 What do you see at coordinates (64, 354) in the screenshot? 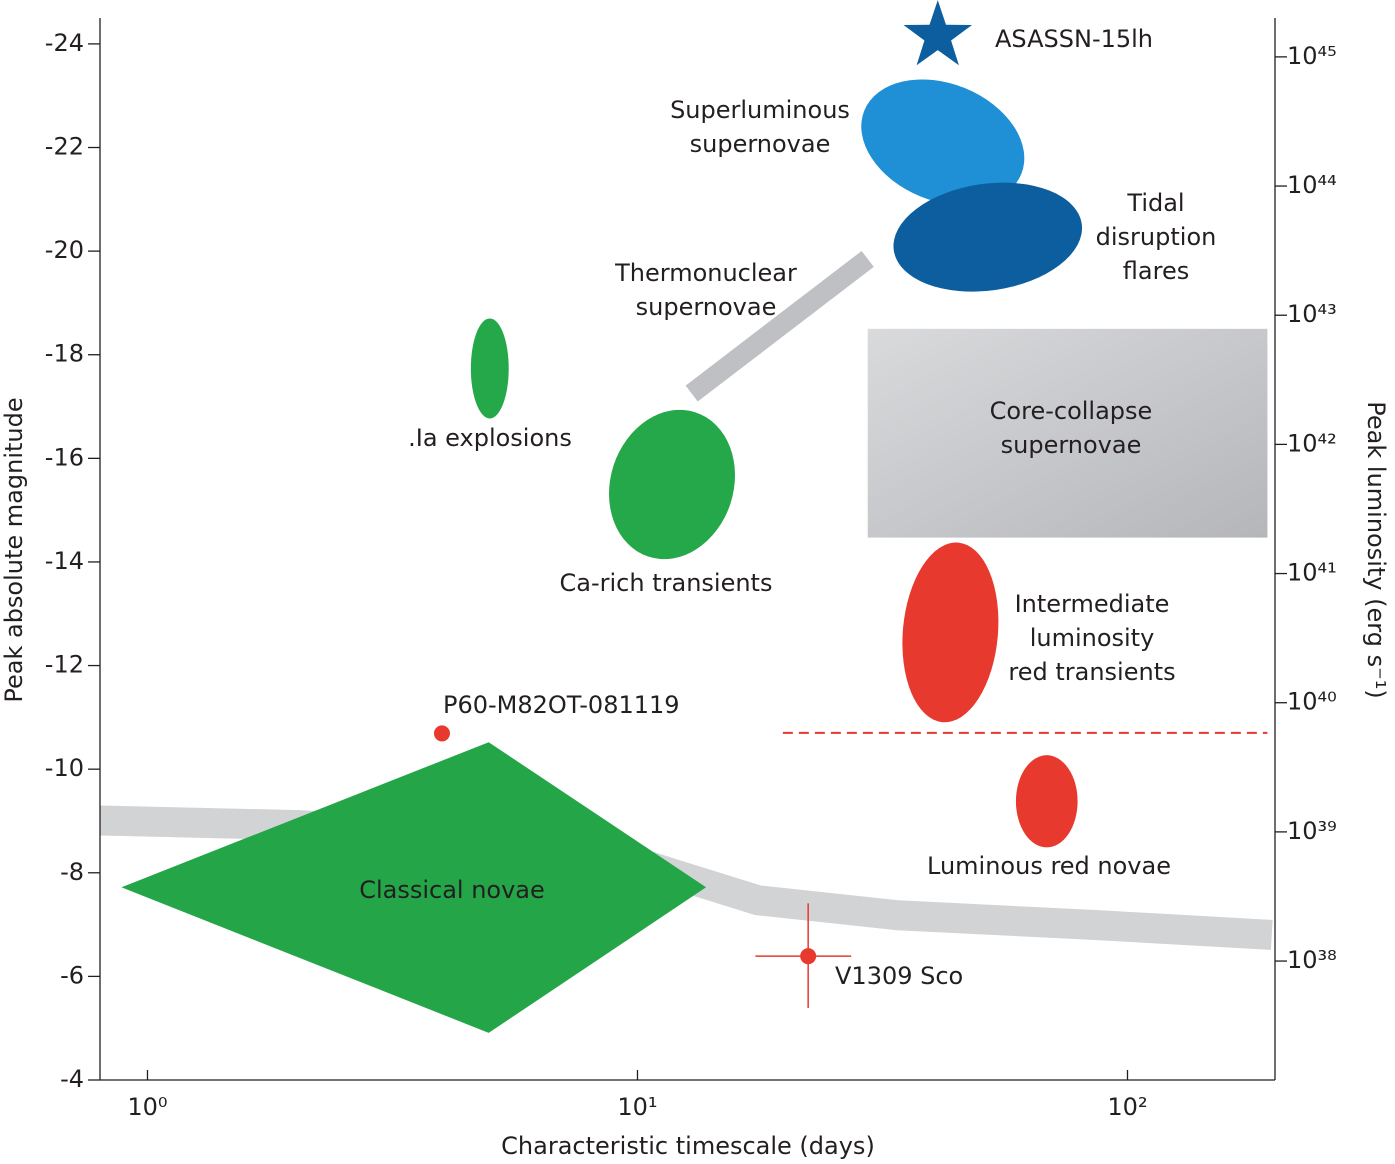
I see `y-tick-label: -18` at bounding box center [64, 354].